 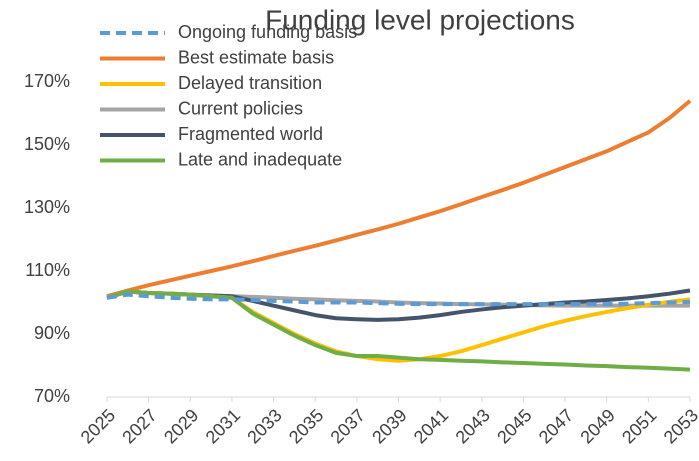 What do you see at coordinates (52, 333) in the screenshot?
I see `y-tick-label: 90%` at bounding box center [52, 333].